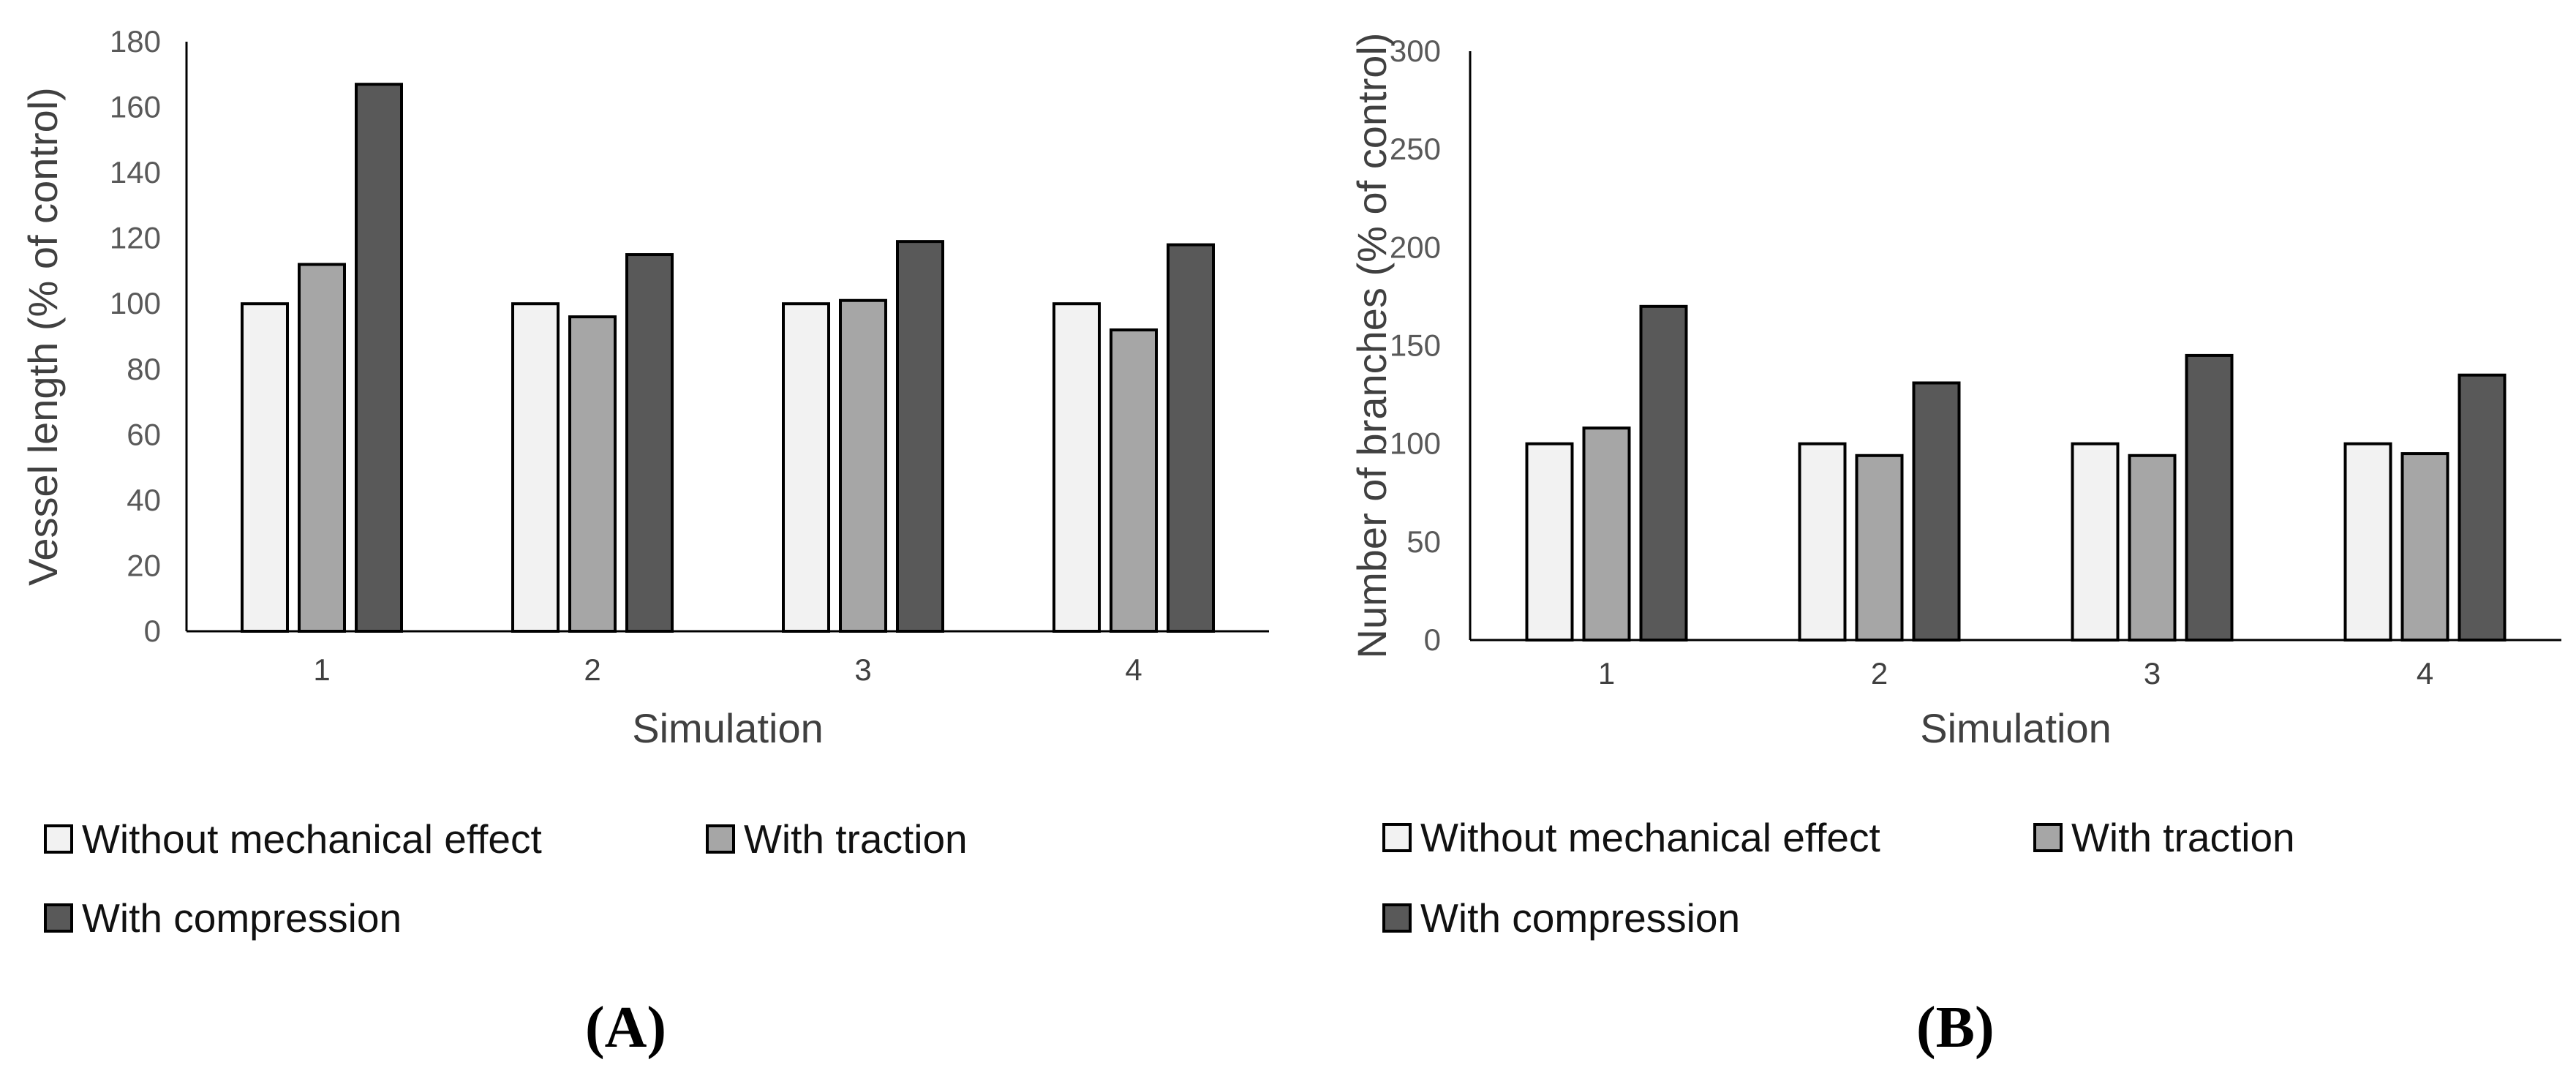 Image resolution: width=2576 pixels, height=1076 pixels. What do you see at coordinates (144, 369) in the screenshot?
I see `y-tick-label: 80` at bounding box center [144, 369].